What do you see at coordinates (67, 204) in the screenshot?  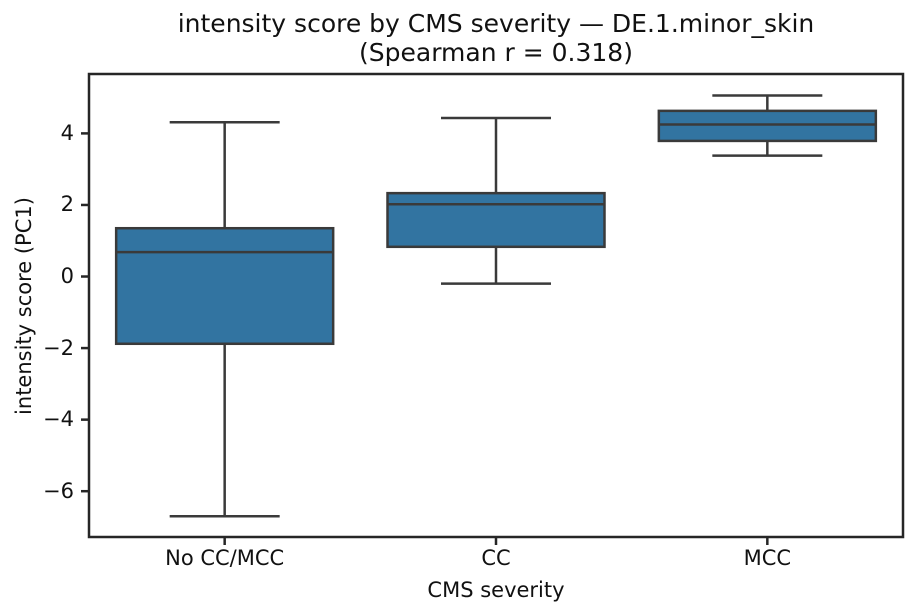 I see `y-tick-label: 2` at bounding box center [67, 204].